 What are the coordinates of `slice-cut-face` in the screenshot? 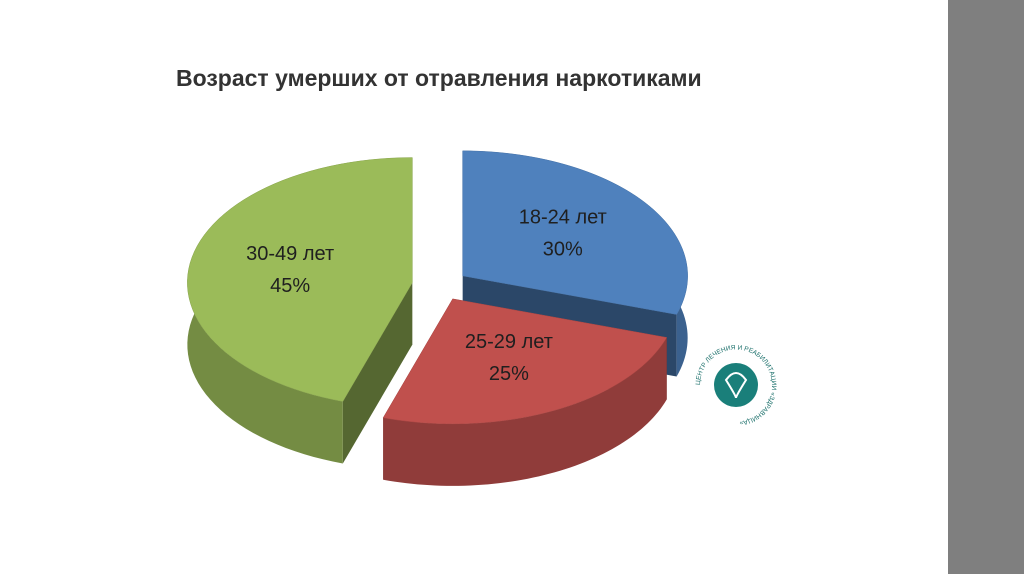 It's located at (377, 373).